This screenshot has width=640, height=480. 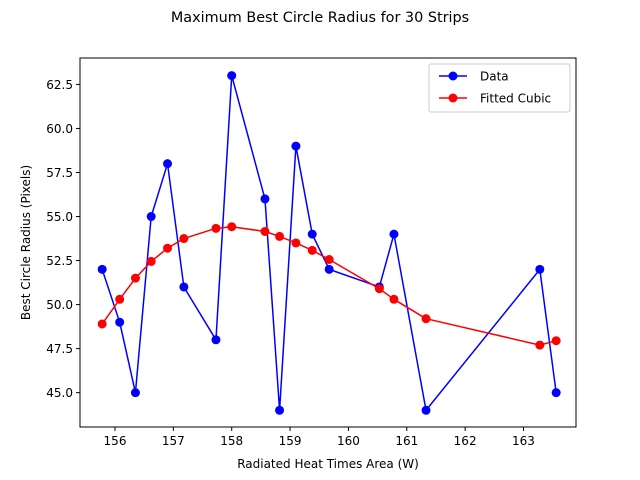 I want to click on y-tick-label: 62.5, so click(x=59, y=85).